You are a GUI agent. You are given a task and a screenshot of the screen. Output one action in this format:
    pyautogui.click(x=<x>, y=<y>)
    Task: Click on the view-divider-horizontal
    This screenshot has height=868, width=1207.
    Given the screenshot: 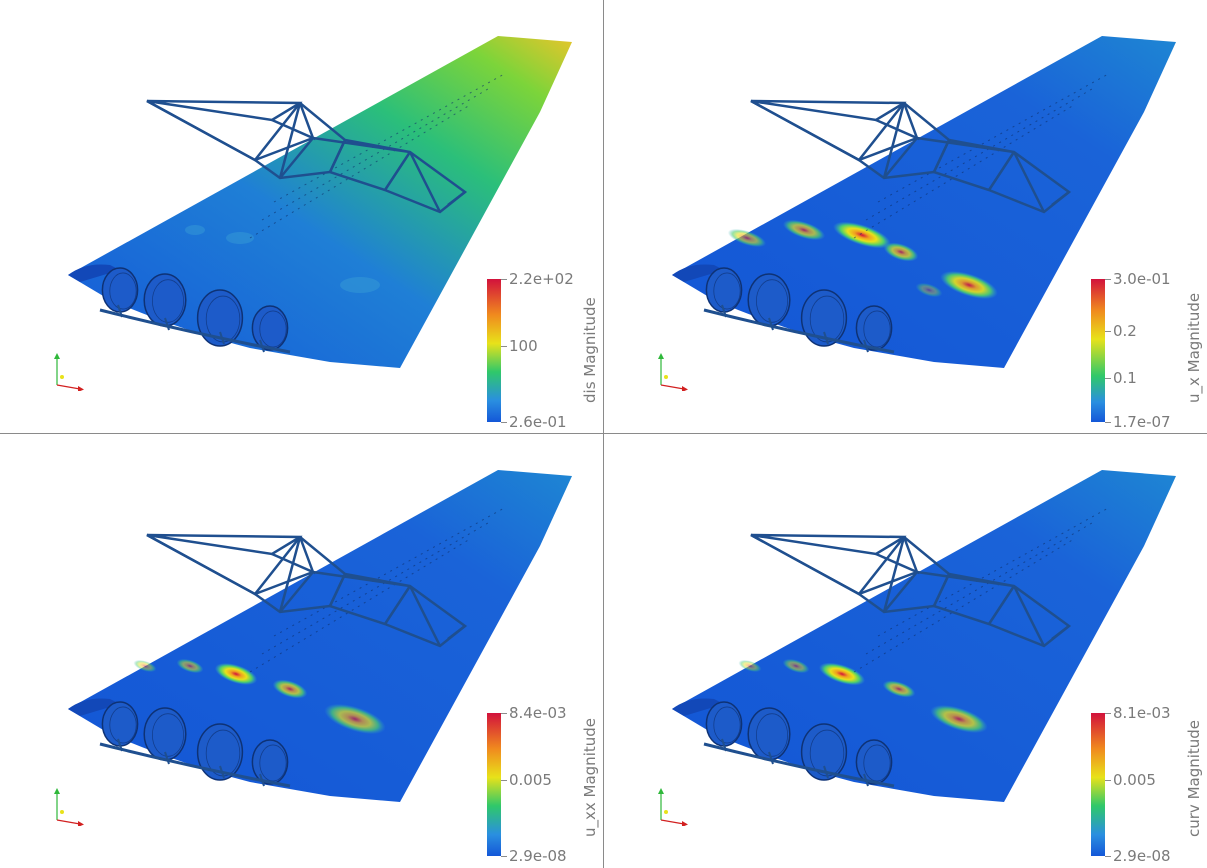 What is the action you would take?
    pyautogui.click(x=603, y=433)
    